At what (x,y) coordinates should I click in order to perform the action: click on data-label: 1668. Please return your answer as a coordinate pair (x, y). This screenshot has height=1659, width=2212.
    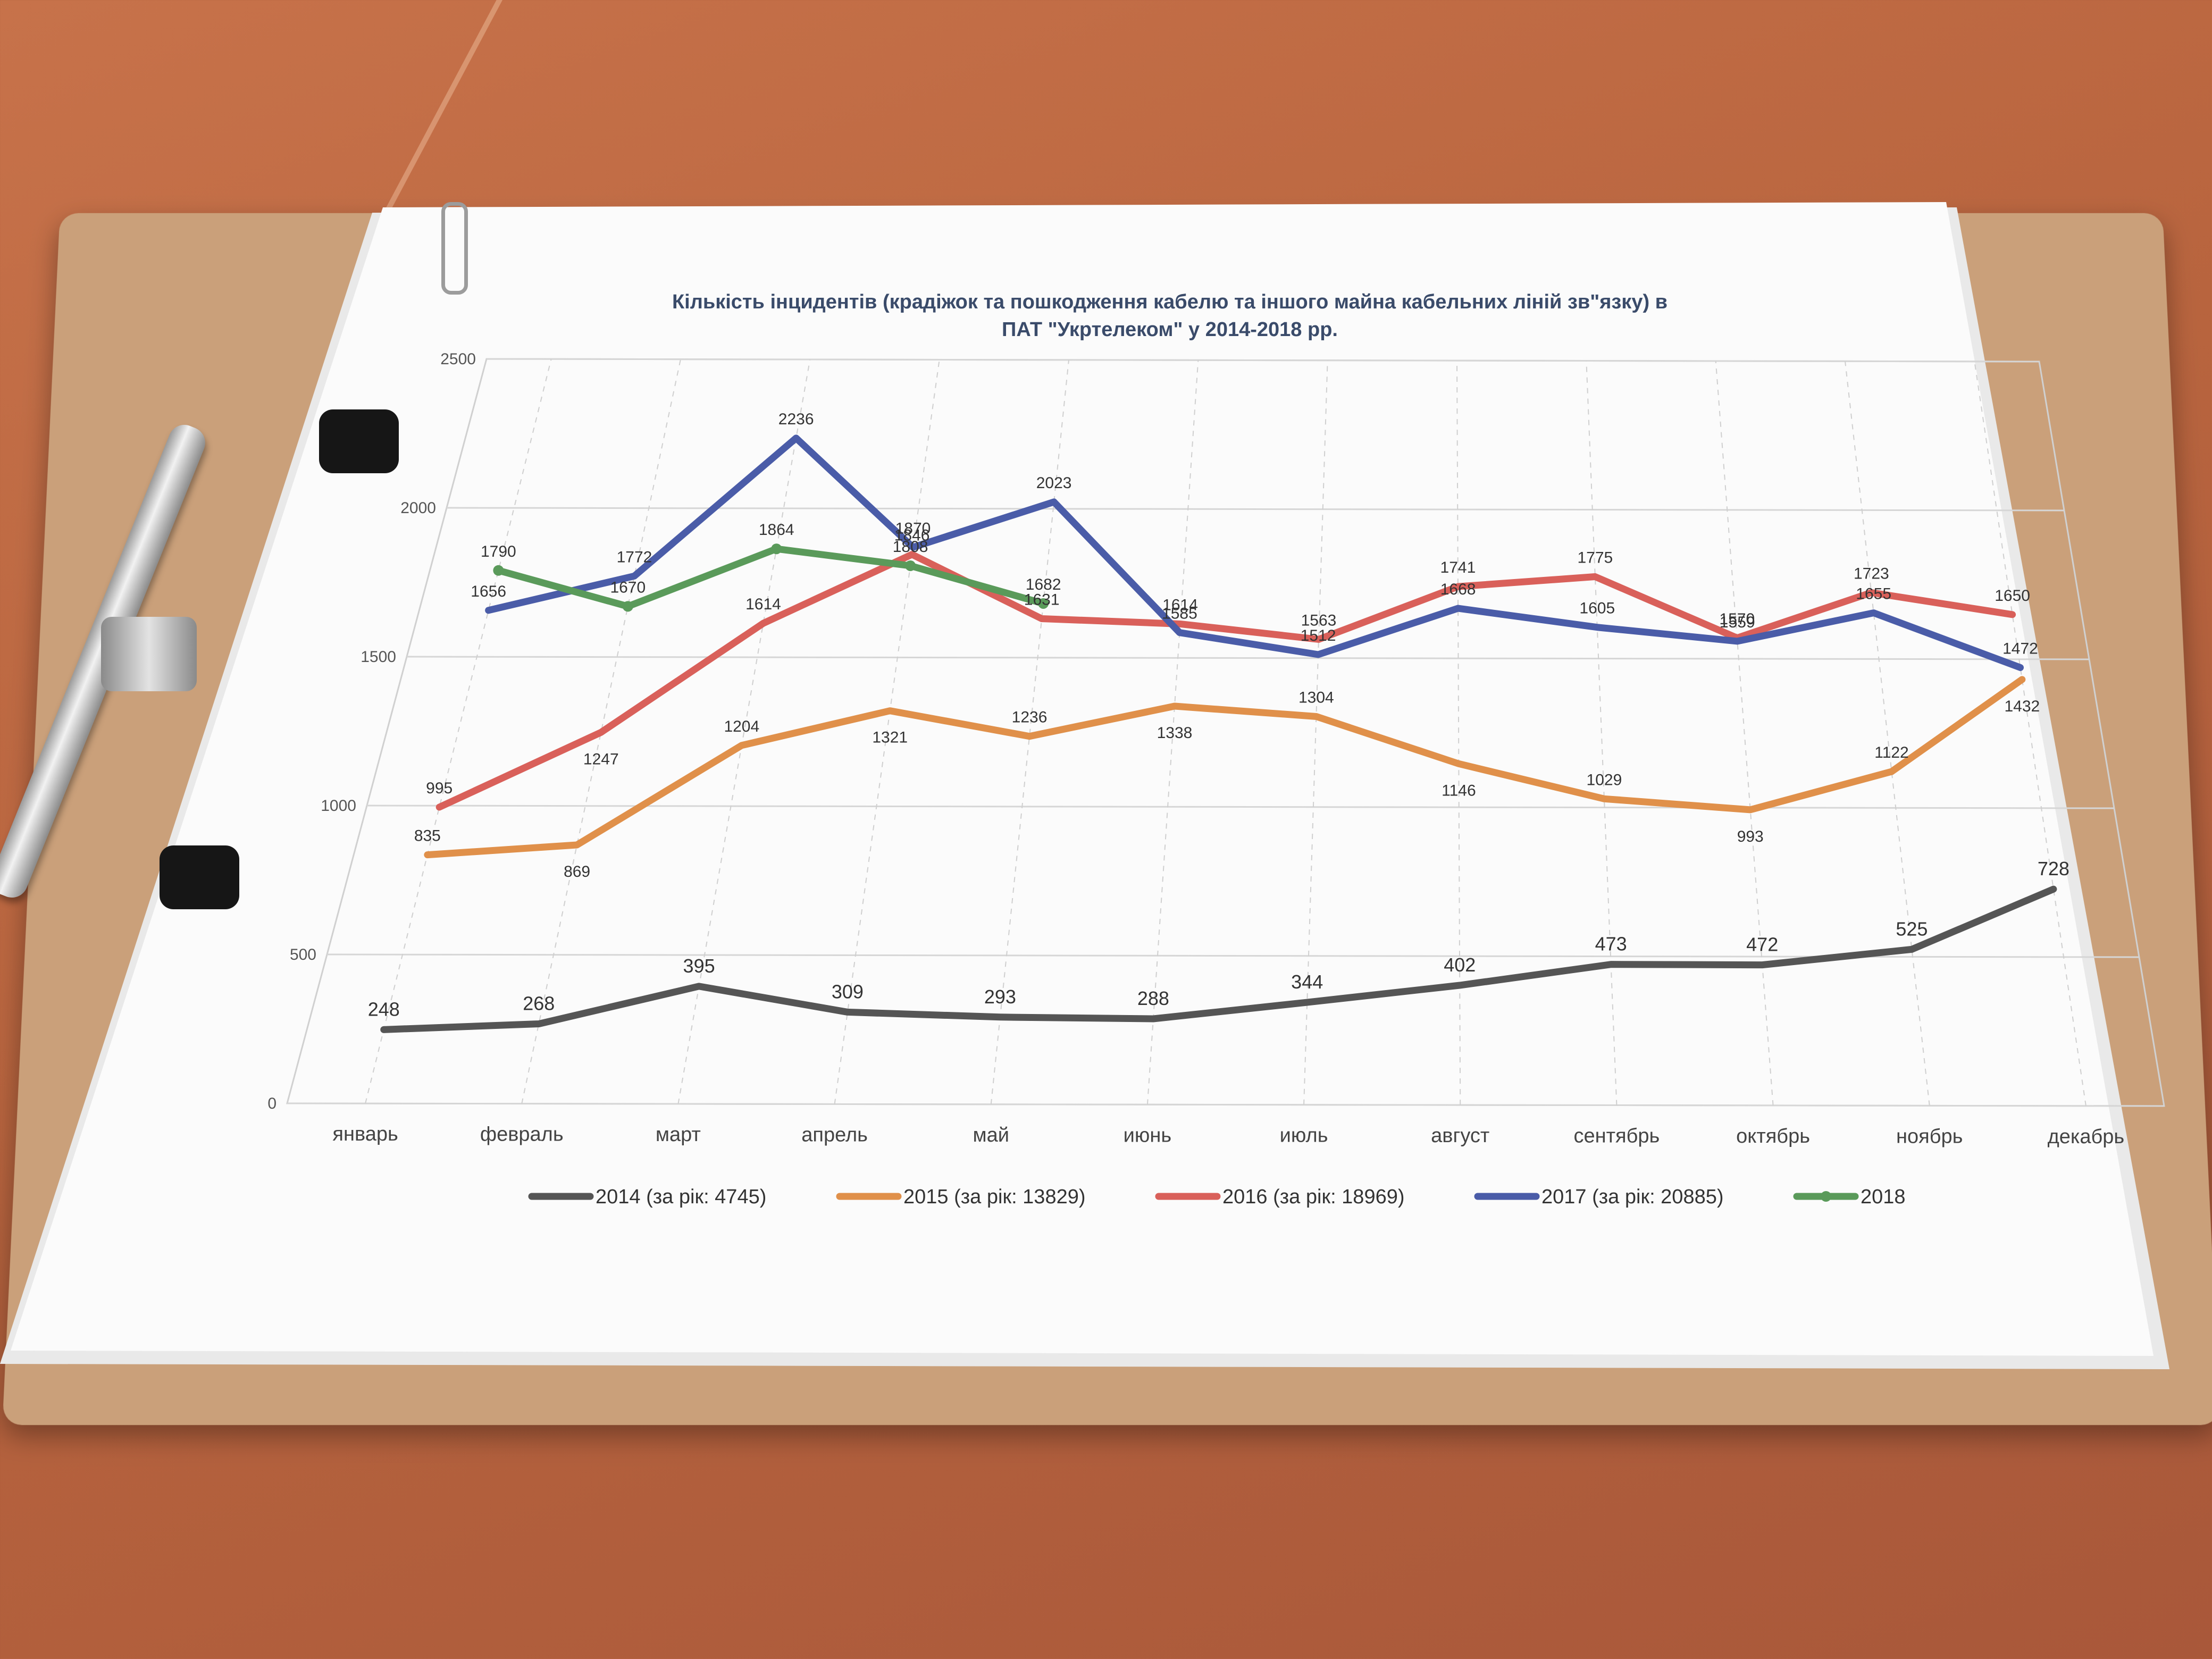
    Looking at the image, I should click on (1458, 589).